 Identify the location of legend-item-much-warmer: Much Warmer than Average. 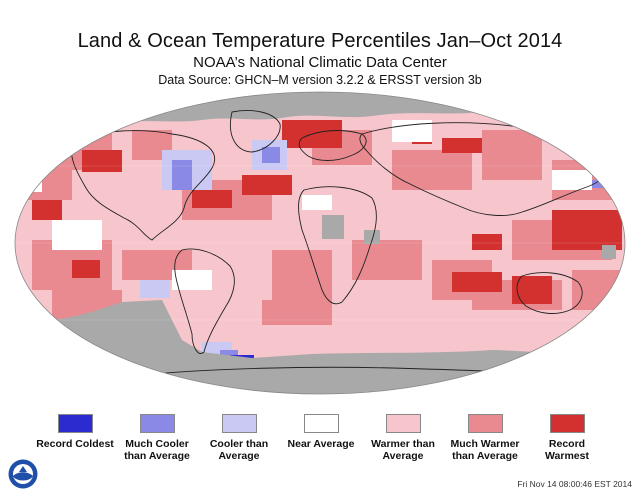
(485, 438).